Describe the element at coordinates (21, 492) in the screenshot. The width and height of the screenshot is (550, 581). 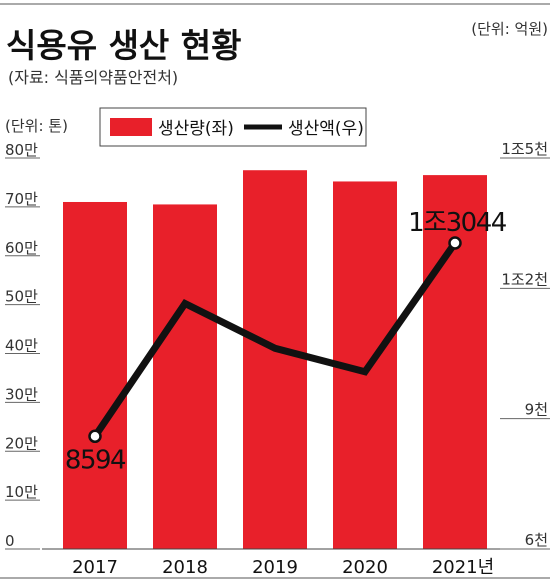
I see `left-tick-label: 10만` at that location.